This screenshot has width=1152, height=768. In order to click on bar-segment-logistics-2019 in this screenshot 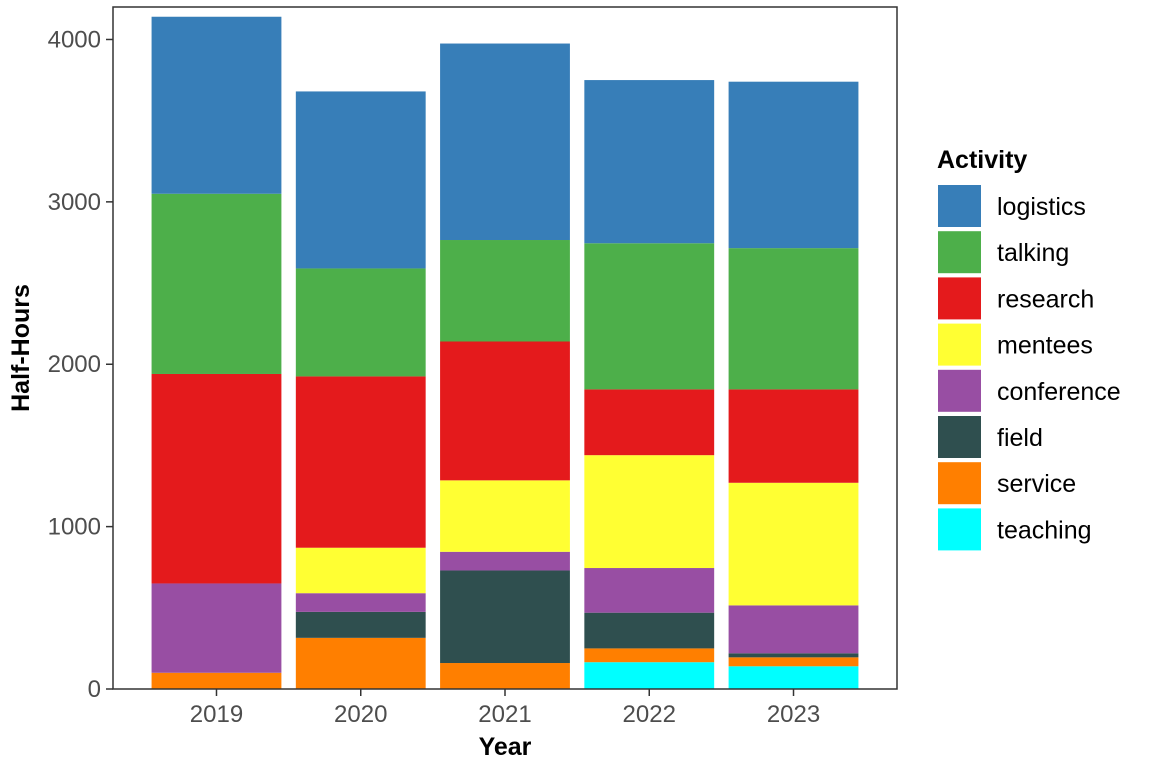, I will do `click(216, 105)`.